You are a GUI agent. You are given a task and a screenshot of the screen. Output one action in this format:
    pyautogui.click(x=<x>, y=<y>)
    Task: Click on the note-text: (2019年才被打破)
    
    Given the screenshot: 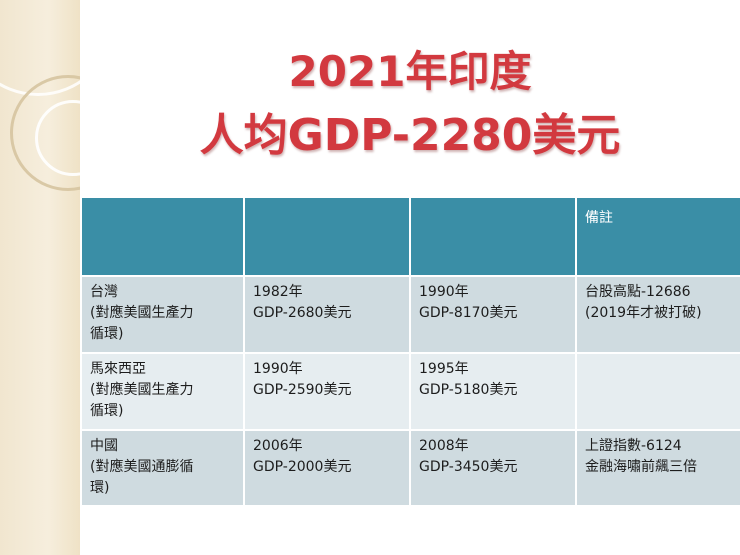 What is the action you would take?
    pyautogui.click(x=643, y=313)
    